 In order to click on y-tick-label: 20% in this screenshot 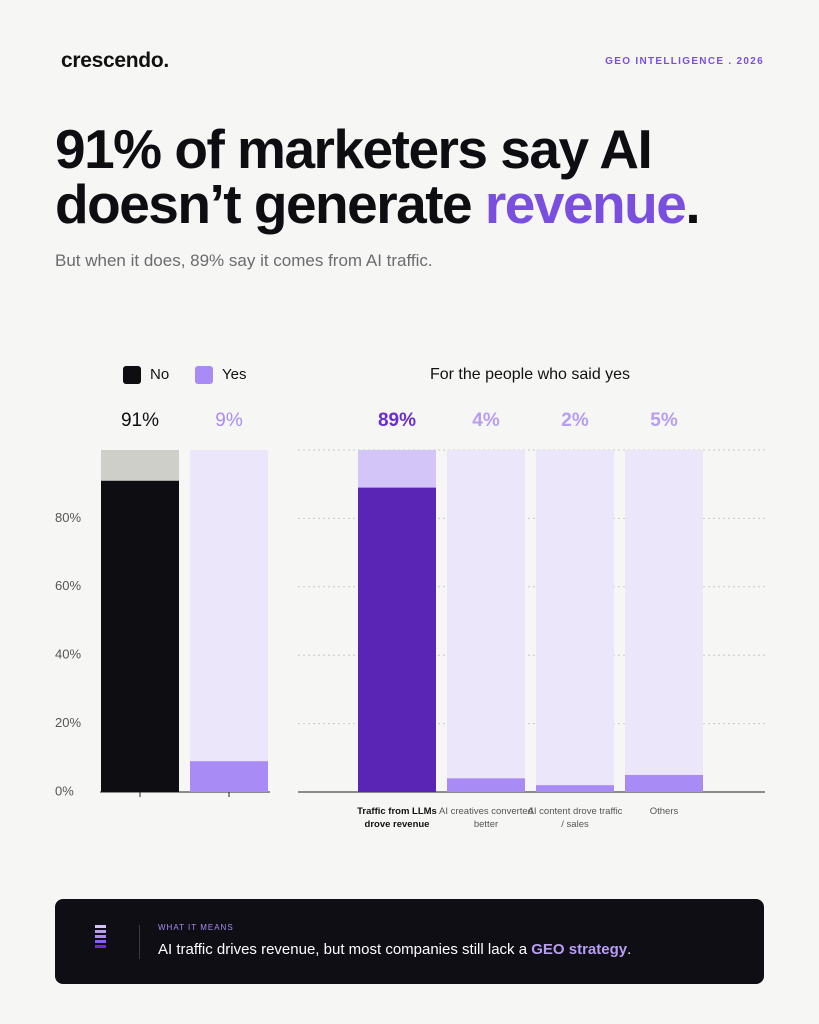, I will do `click(68, 722)`.